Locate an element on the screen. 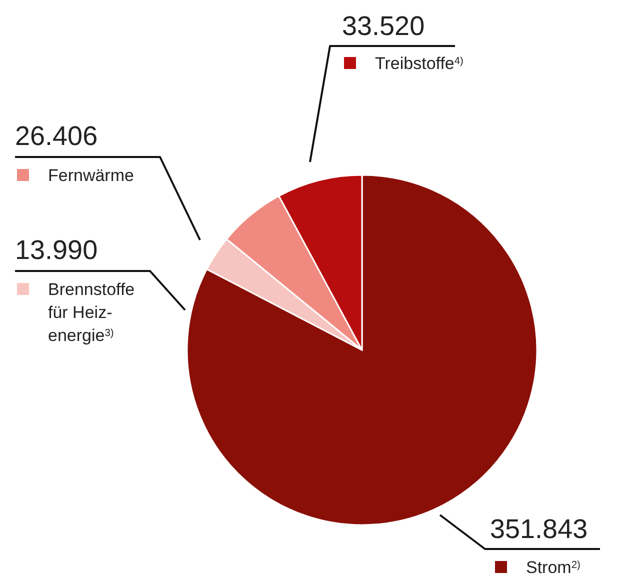  data-label: 13.990 is located at coordinates (56, 250).